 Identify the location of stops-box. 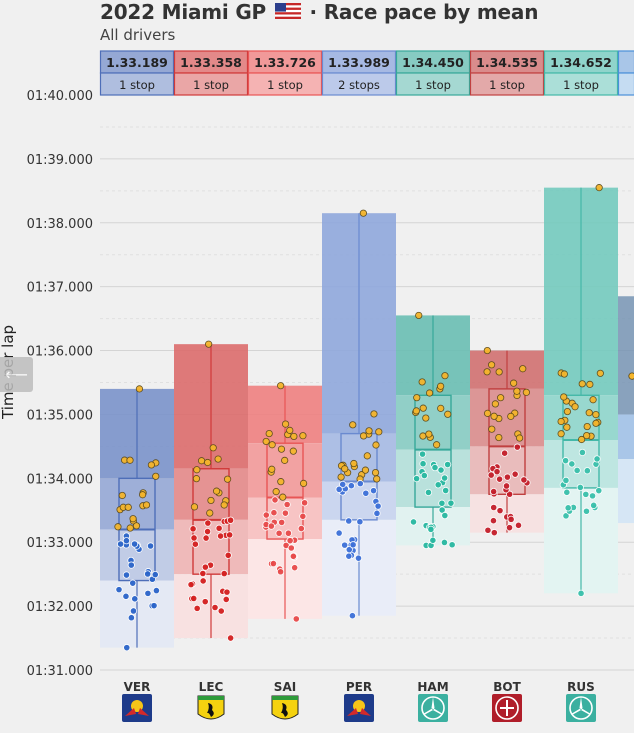
(581, 84).